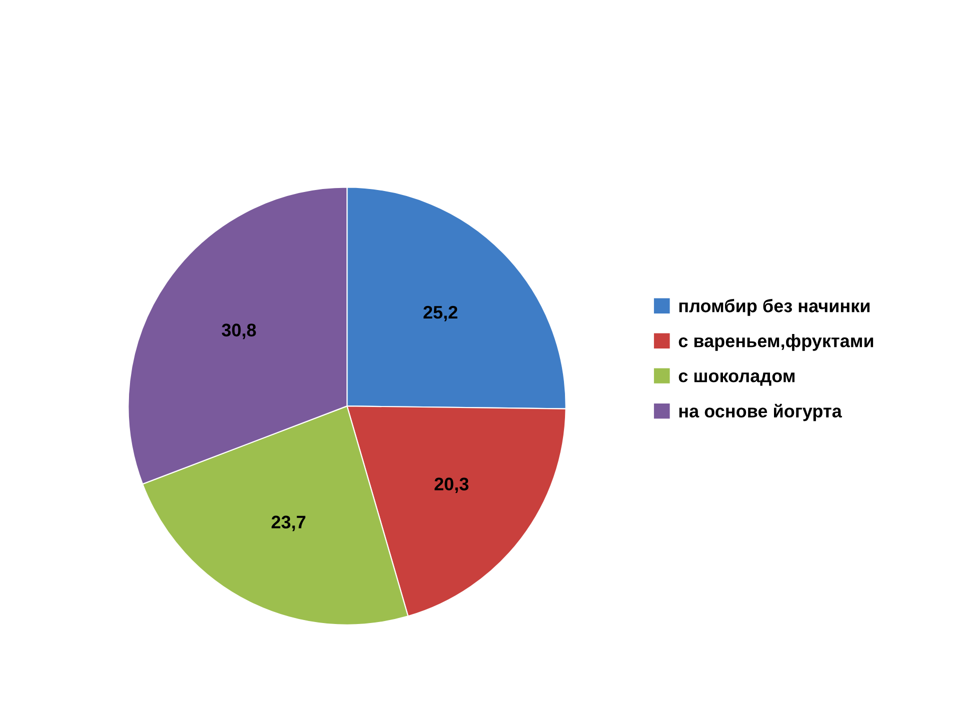 This screenshot has width=960, height=720. Describe the element at coordinates (736, 379) in the screenshot. I see `legend-label: с шоколадом` at that location.